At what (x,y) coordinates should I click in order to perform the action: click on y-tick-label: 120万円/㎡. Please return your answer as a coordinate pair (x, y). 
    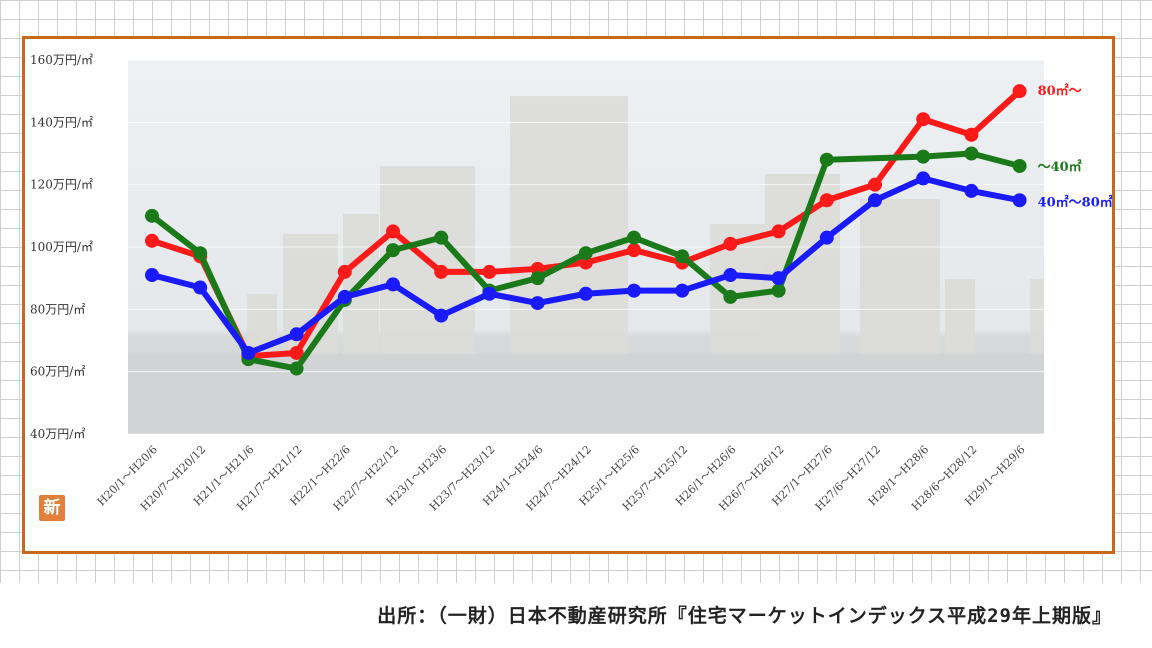
    Looking at the image, I should click on (61, 185).